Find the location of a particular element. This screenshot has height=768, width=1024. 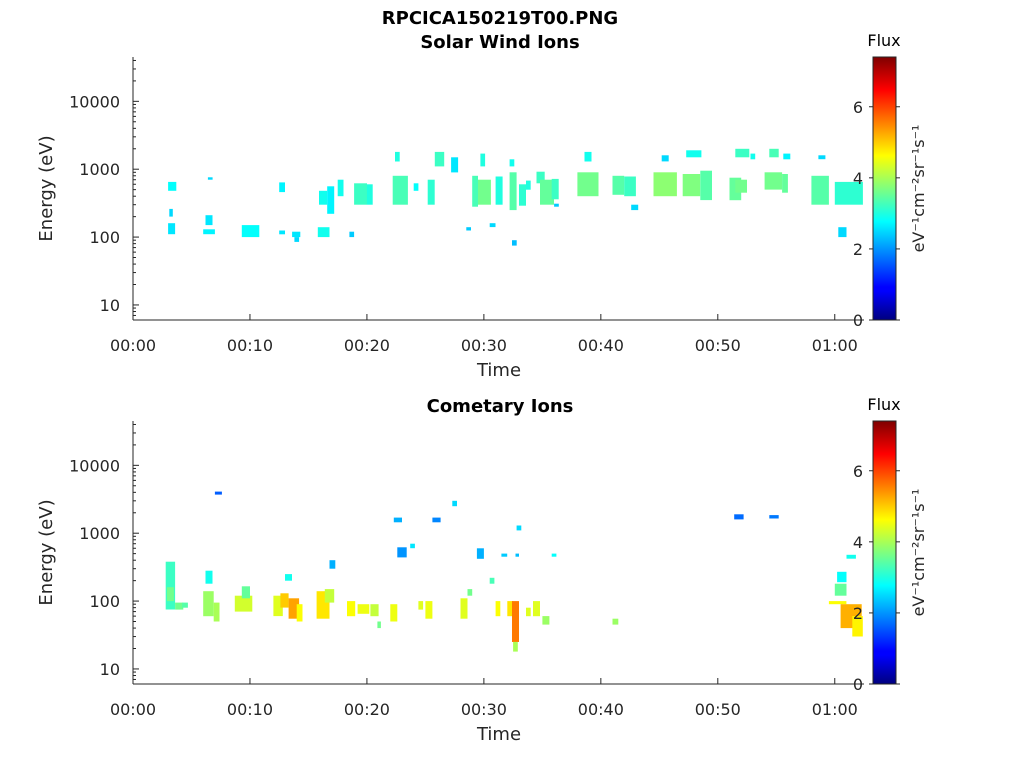

y-tick-label: 10 is located at coordinates (110, 669).